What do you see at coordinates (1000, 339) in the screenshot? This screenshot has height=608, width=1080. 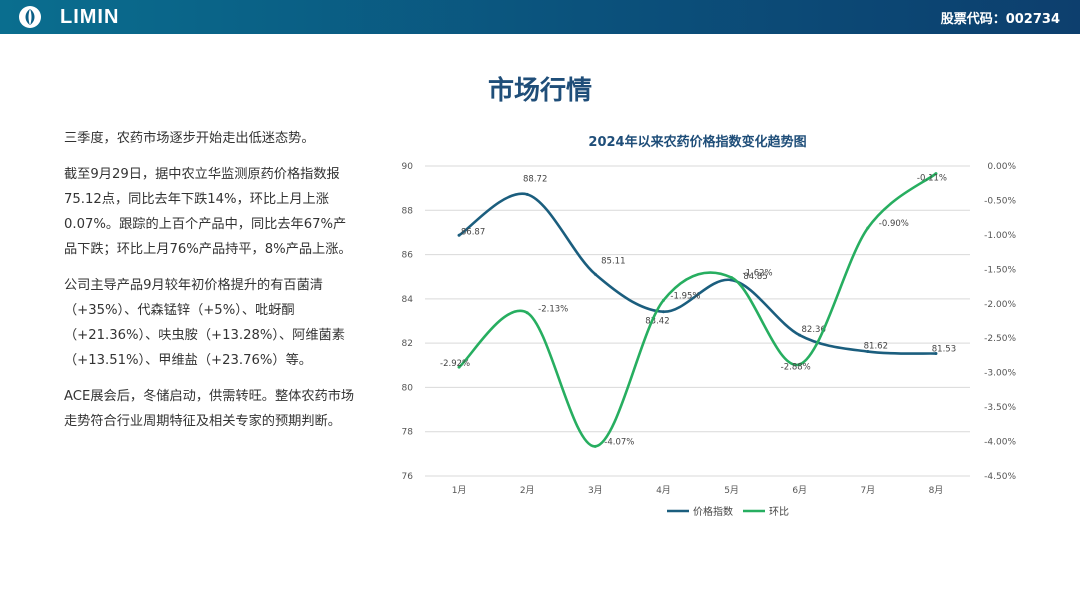 I see `y-right-tick: -2.50%` at bounding box center [1000, 339].